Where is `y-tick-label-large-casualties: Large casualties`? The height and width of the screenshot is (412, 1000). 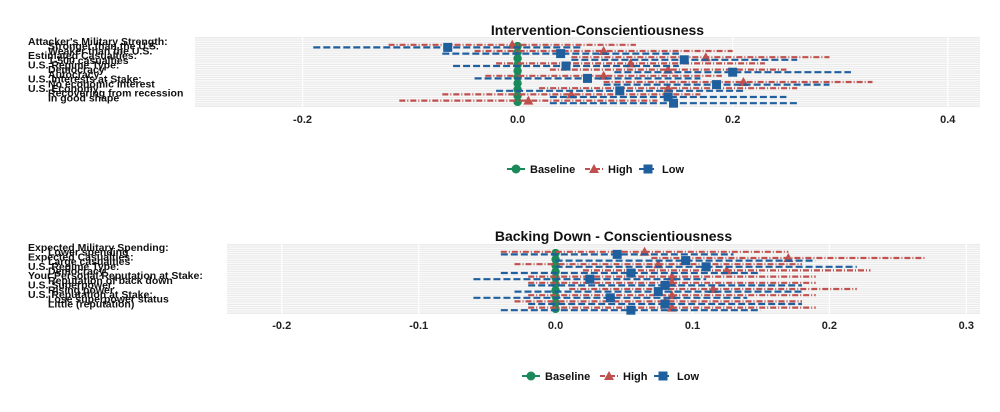
y-tick-label-large-casualties: Large casualties is located at coordinates (89, 262).